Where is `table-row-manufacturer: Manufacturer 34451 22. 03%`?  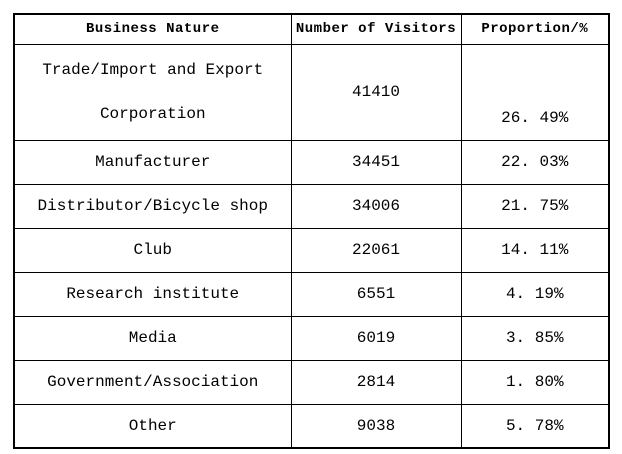
table-row-manufacturer: Manufacturer 34451 22. 03% is located at coordinates (311, 162).